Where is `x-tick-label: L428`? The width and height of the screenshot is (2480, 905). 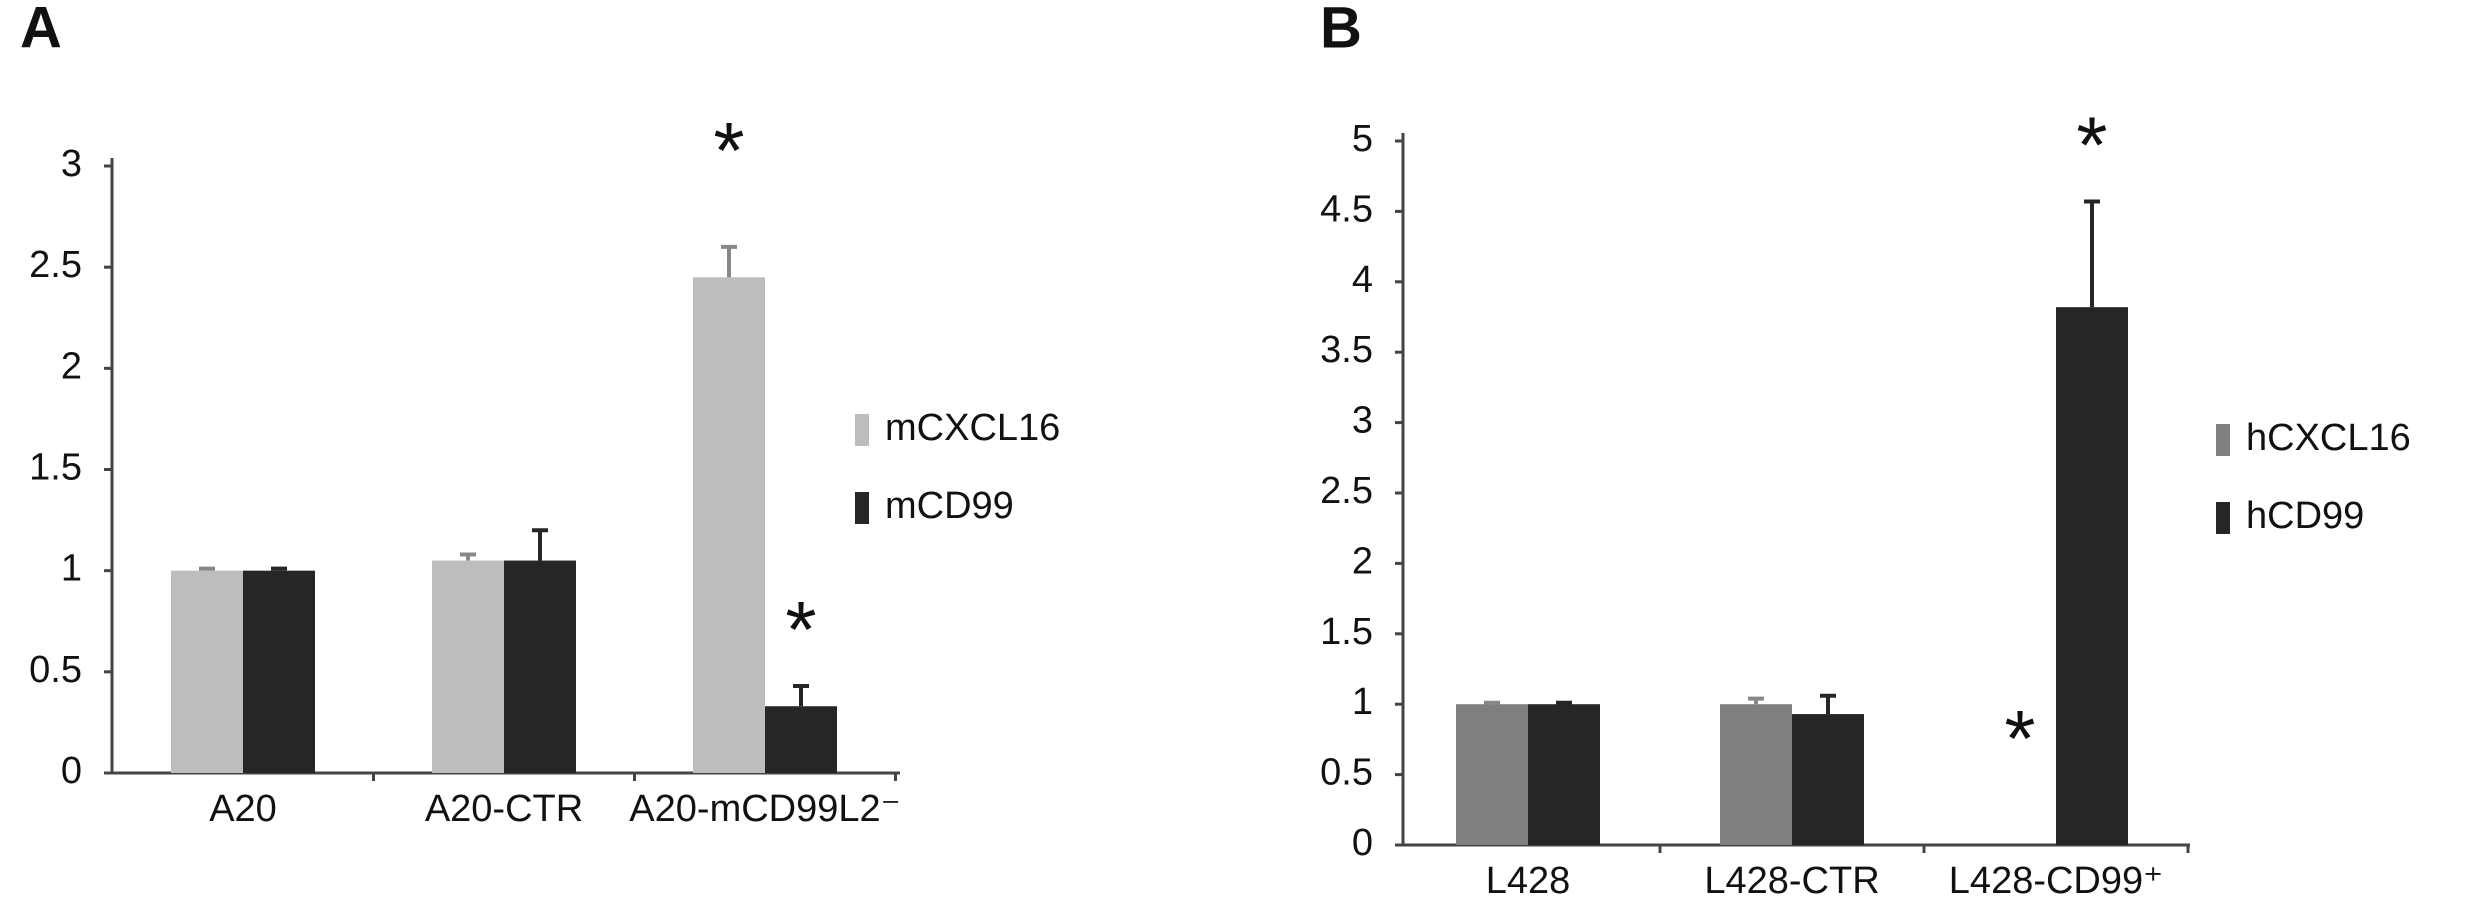 x-tick-label: L428 is located at coordinates (1528, 881).